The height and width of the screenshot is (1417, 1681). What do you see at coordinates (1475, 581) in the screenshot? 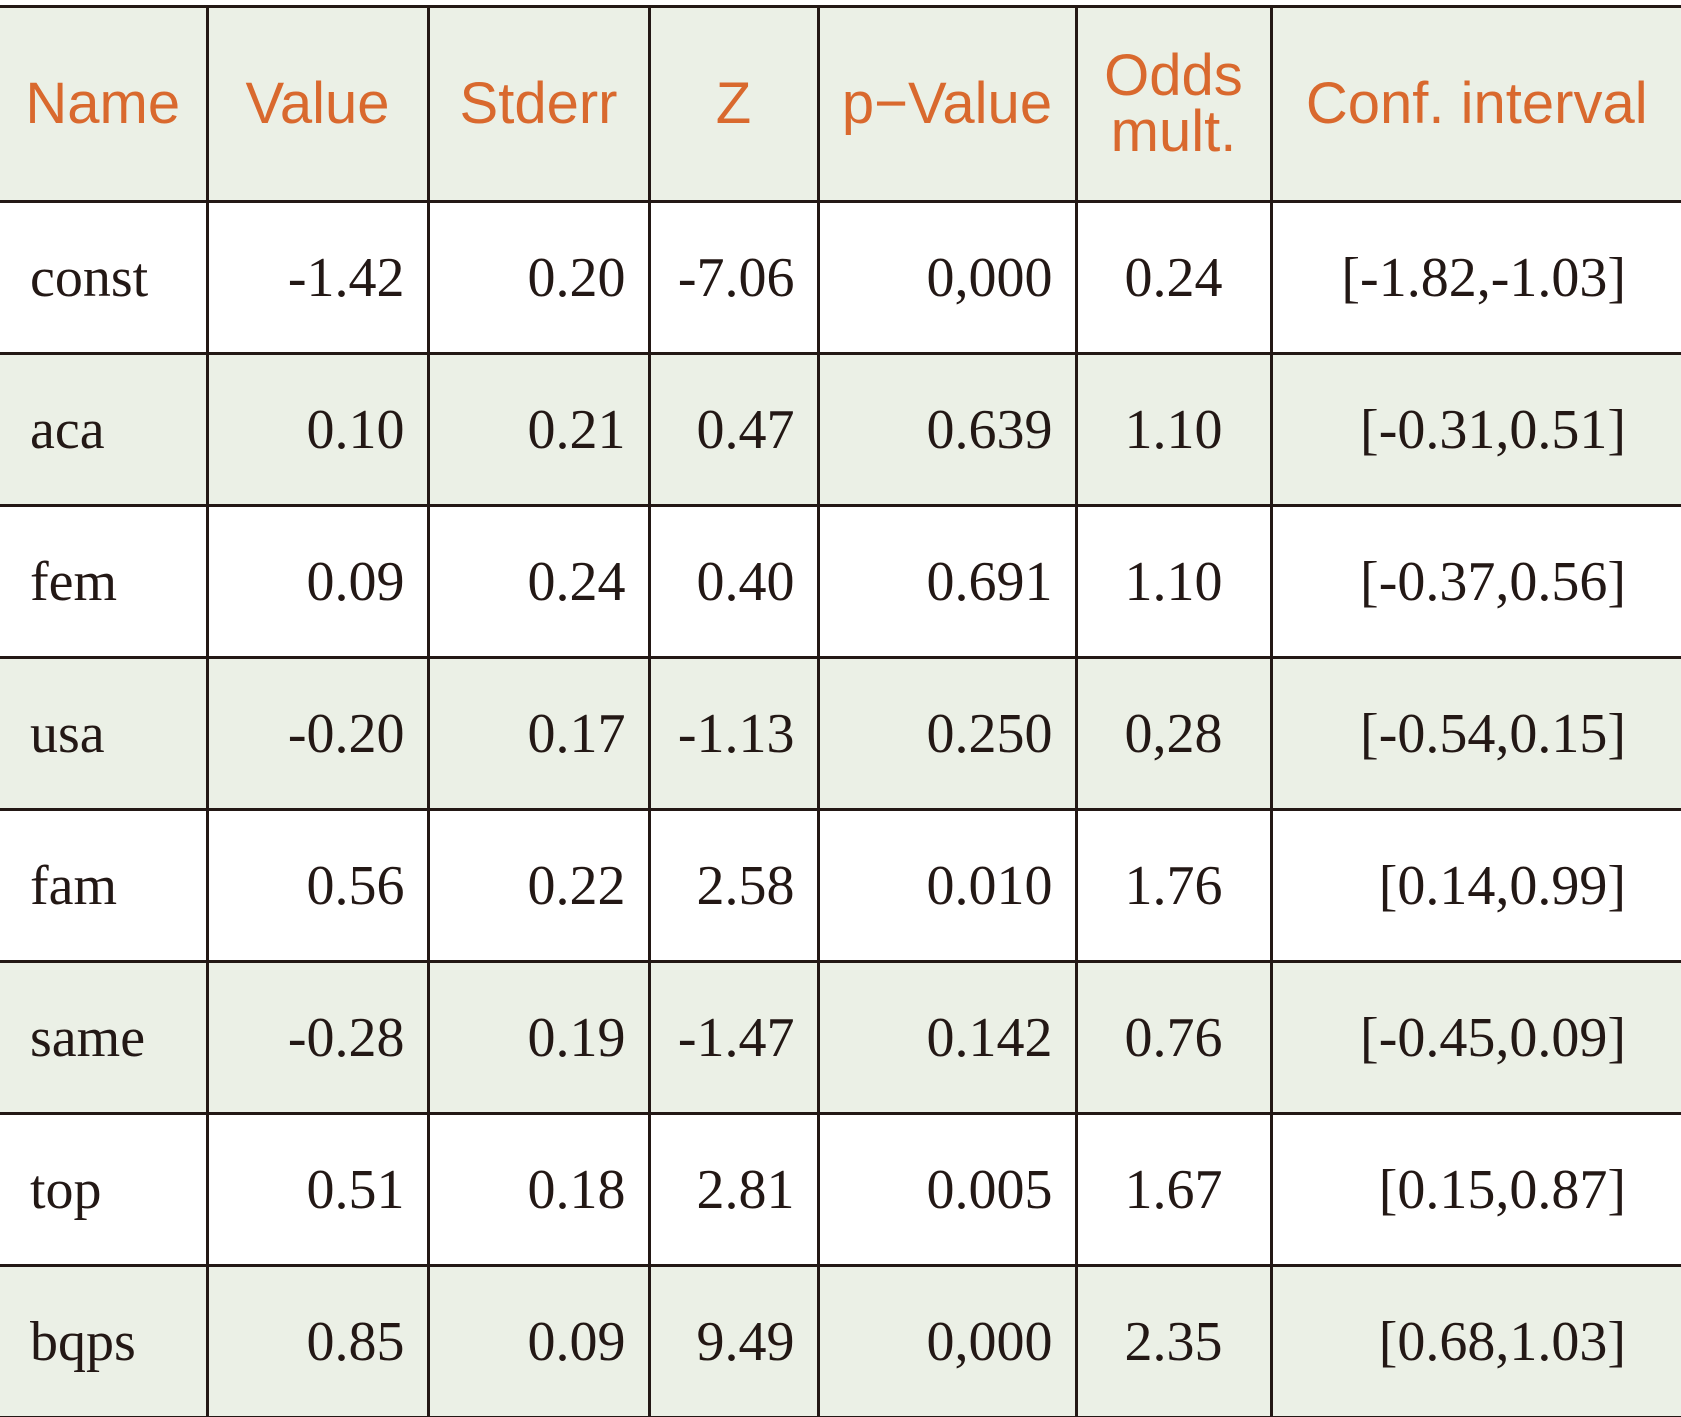
I see `table-cell: [-0.37,0.56]` at bounding box center [1475, 581].